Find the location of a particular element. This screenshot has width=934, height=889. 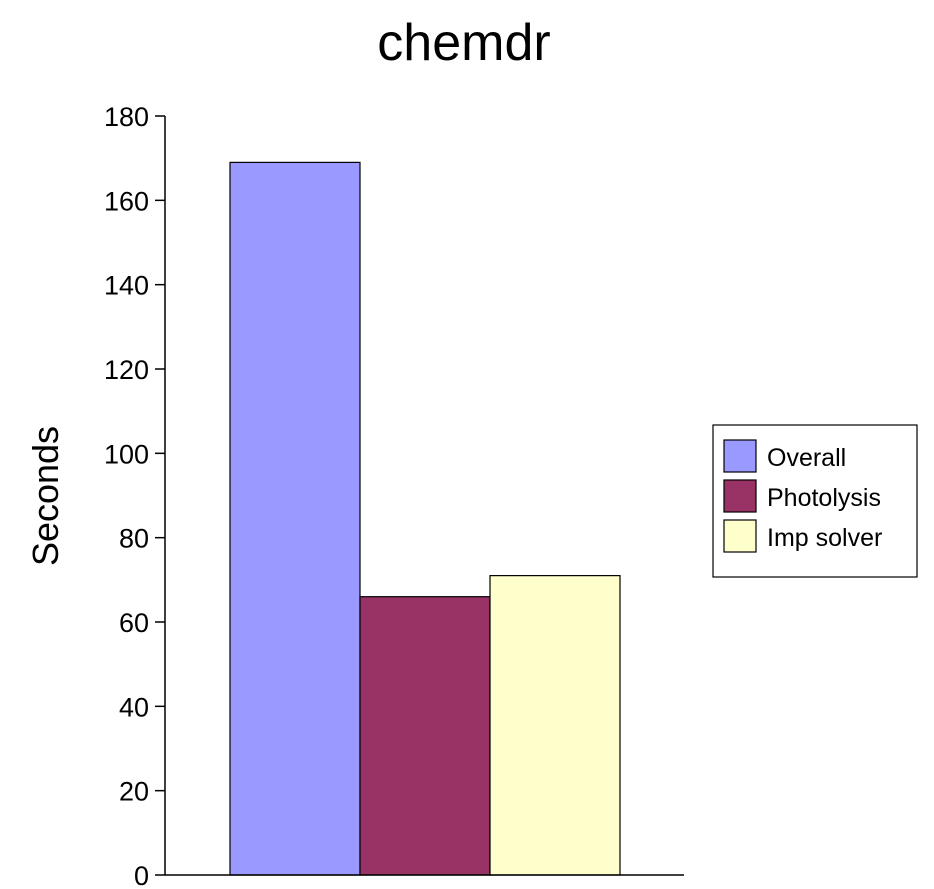

y-tick-label: 160 is located at coordinates (126, 201).